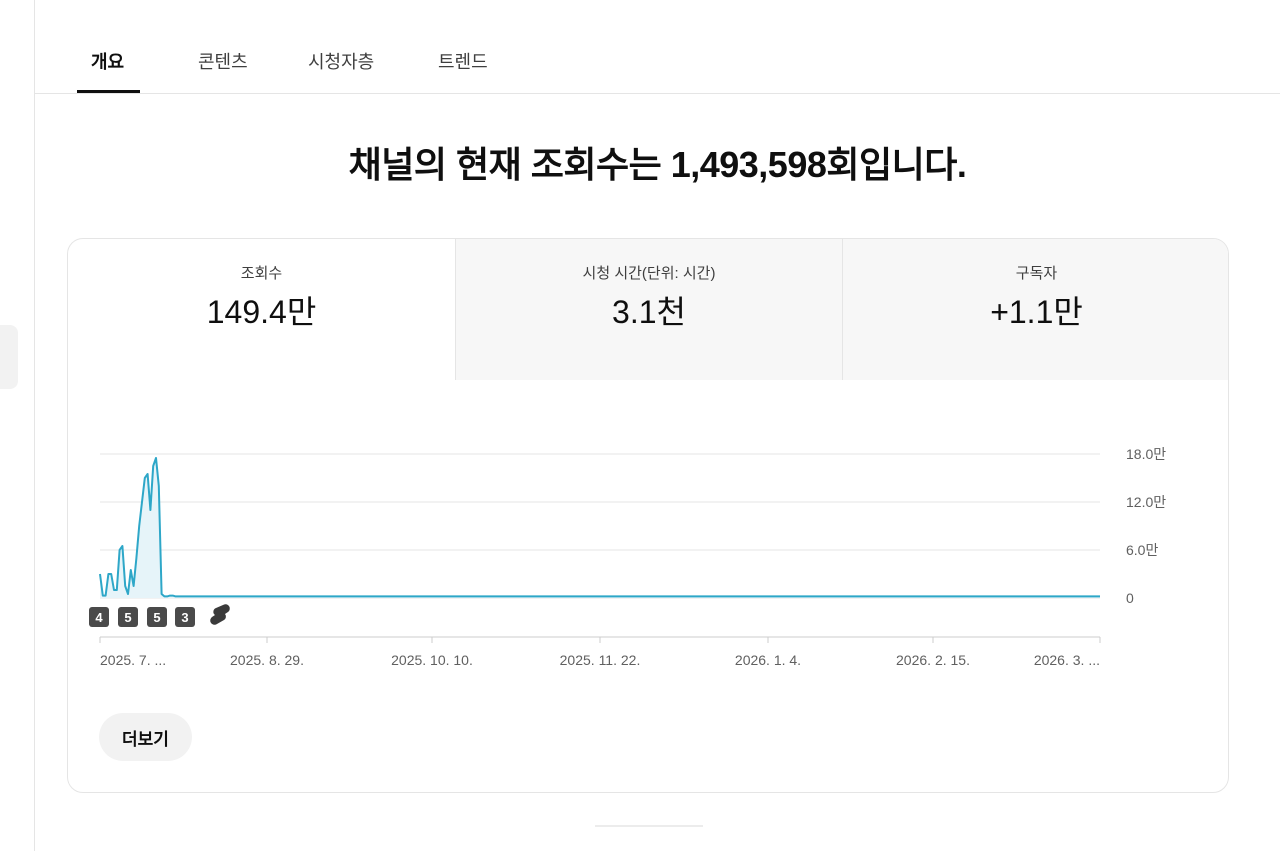  I want to click on x-tick-label: 2026. 2. 15., so click(933, 660).